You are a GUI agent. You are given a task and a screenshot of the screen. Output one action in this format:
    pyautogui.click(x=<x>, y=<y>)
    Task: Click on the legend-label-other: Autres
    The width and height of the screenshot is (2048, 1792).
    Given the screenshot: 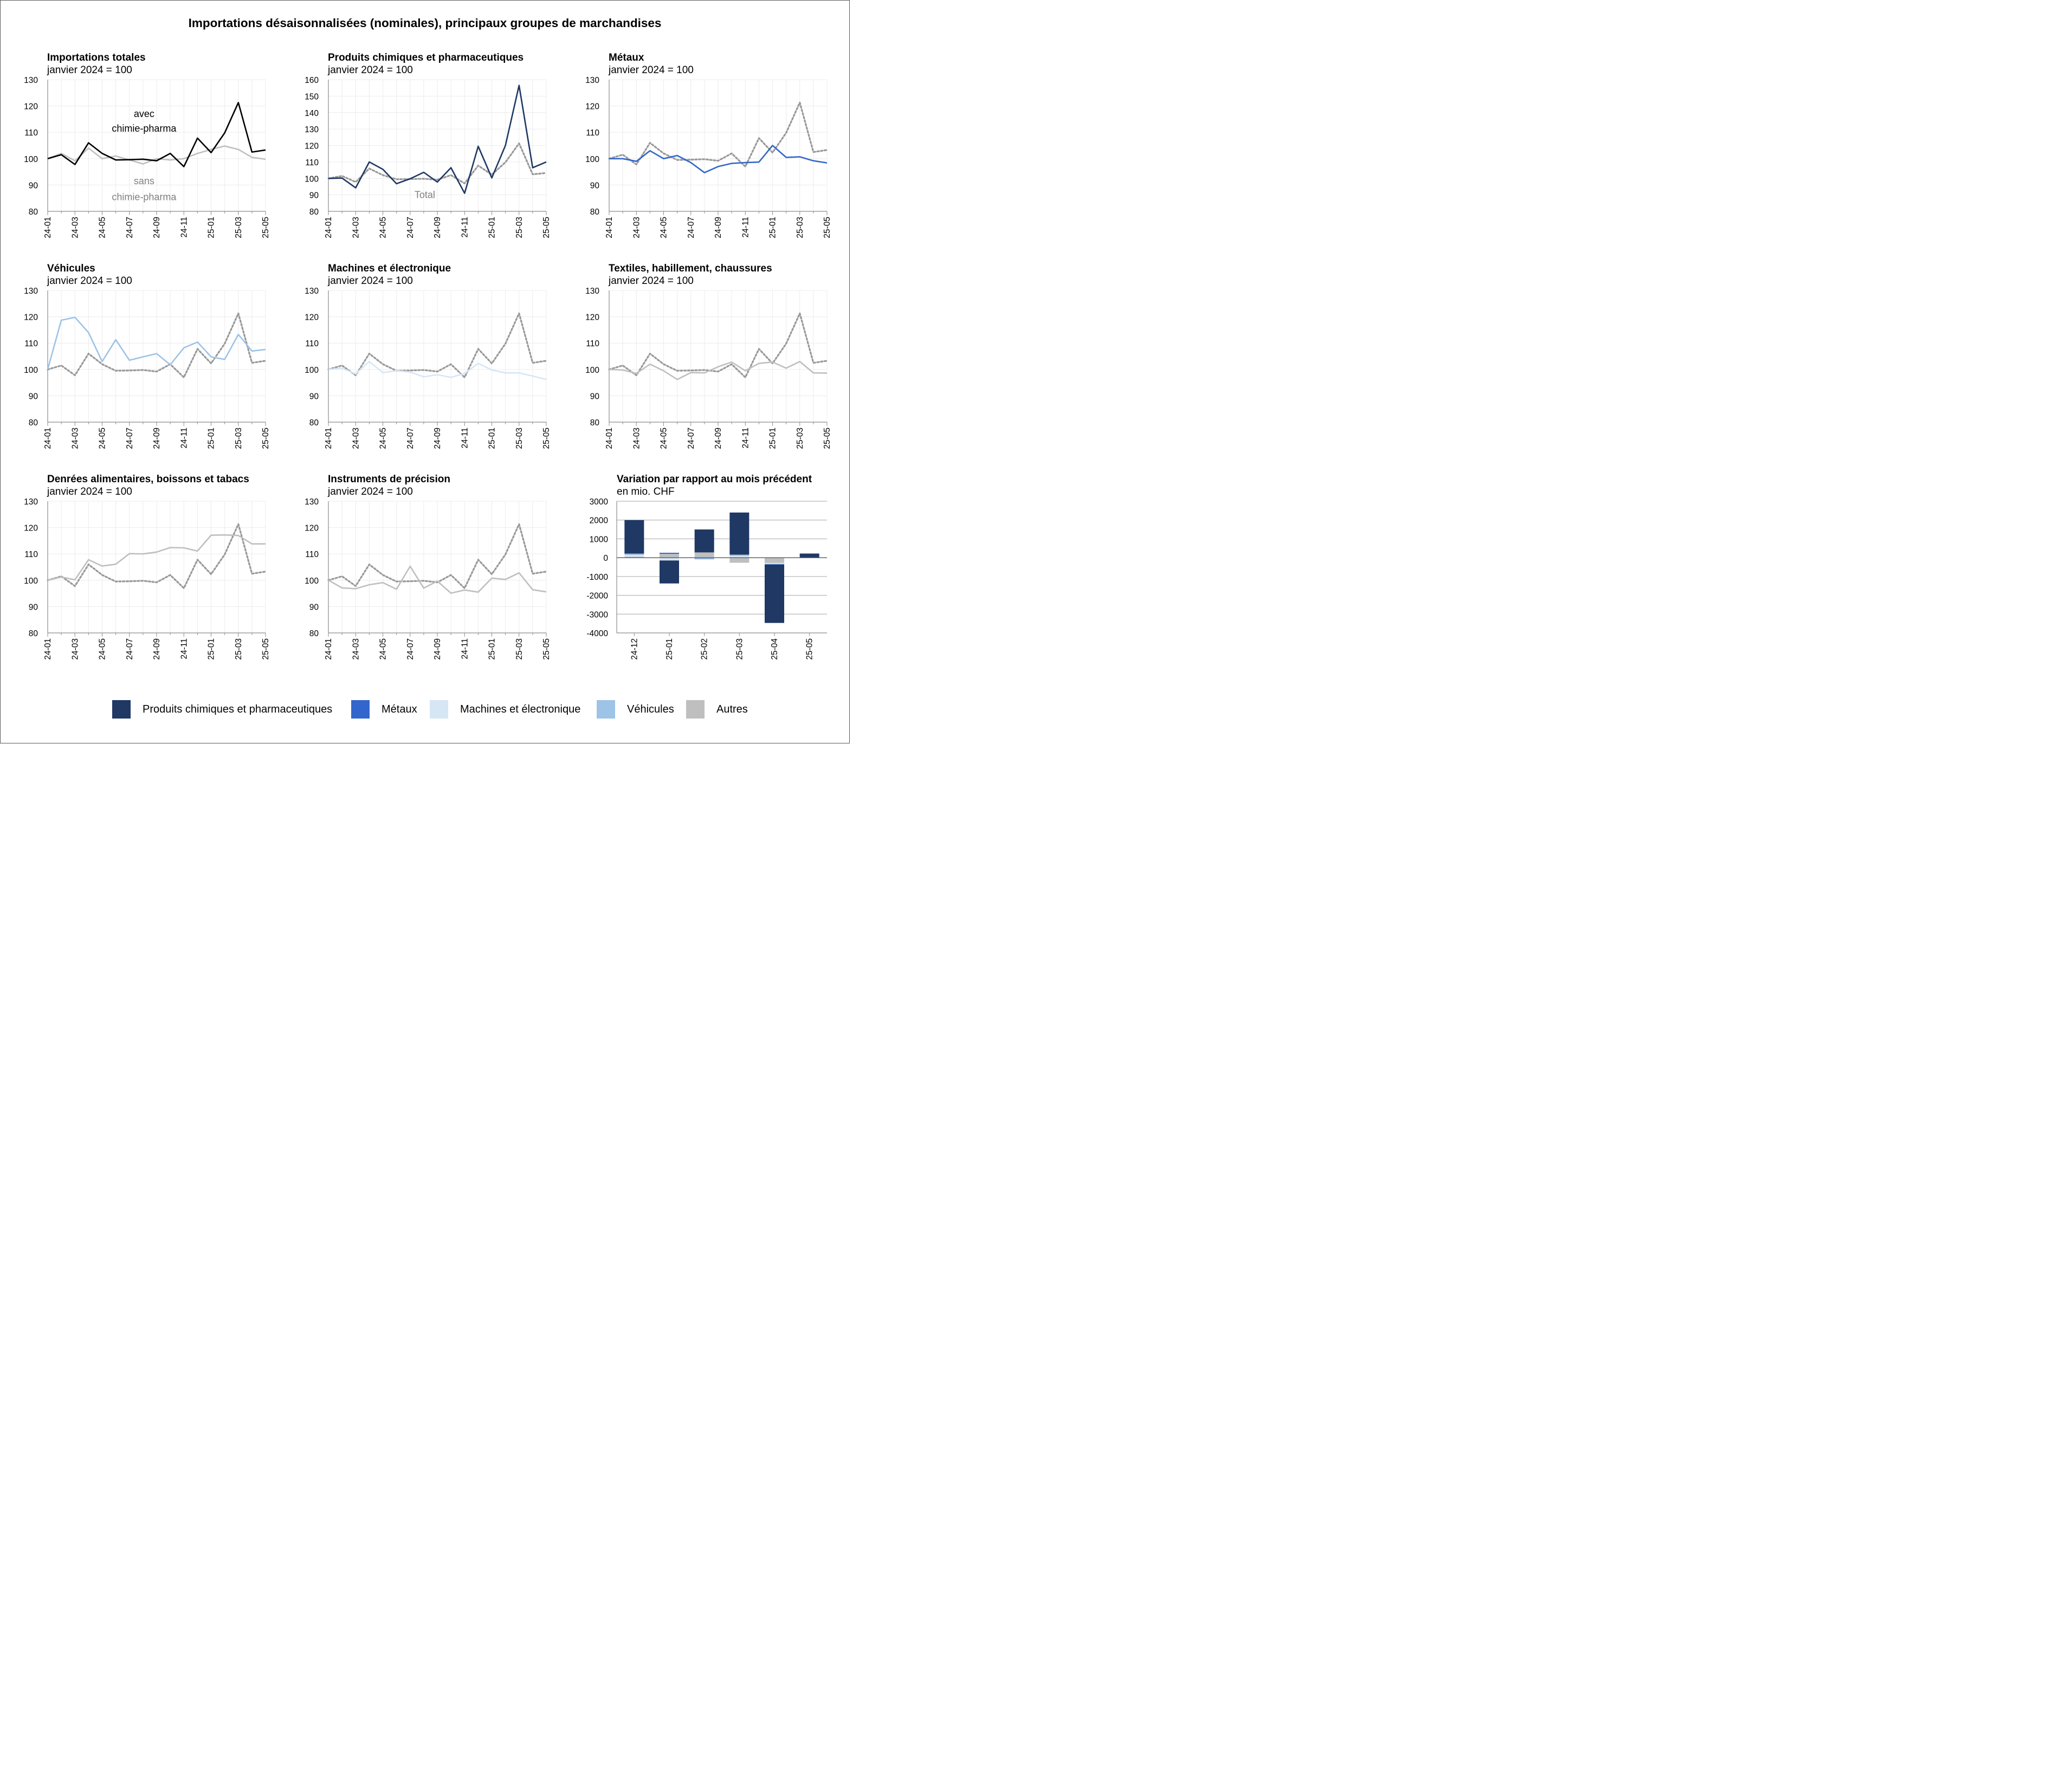 What is the action you would take?
    pyautogui.click(x=732, y=709)
    